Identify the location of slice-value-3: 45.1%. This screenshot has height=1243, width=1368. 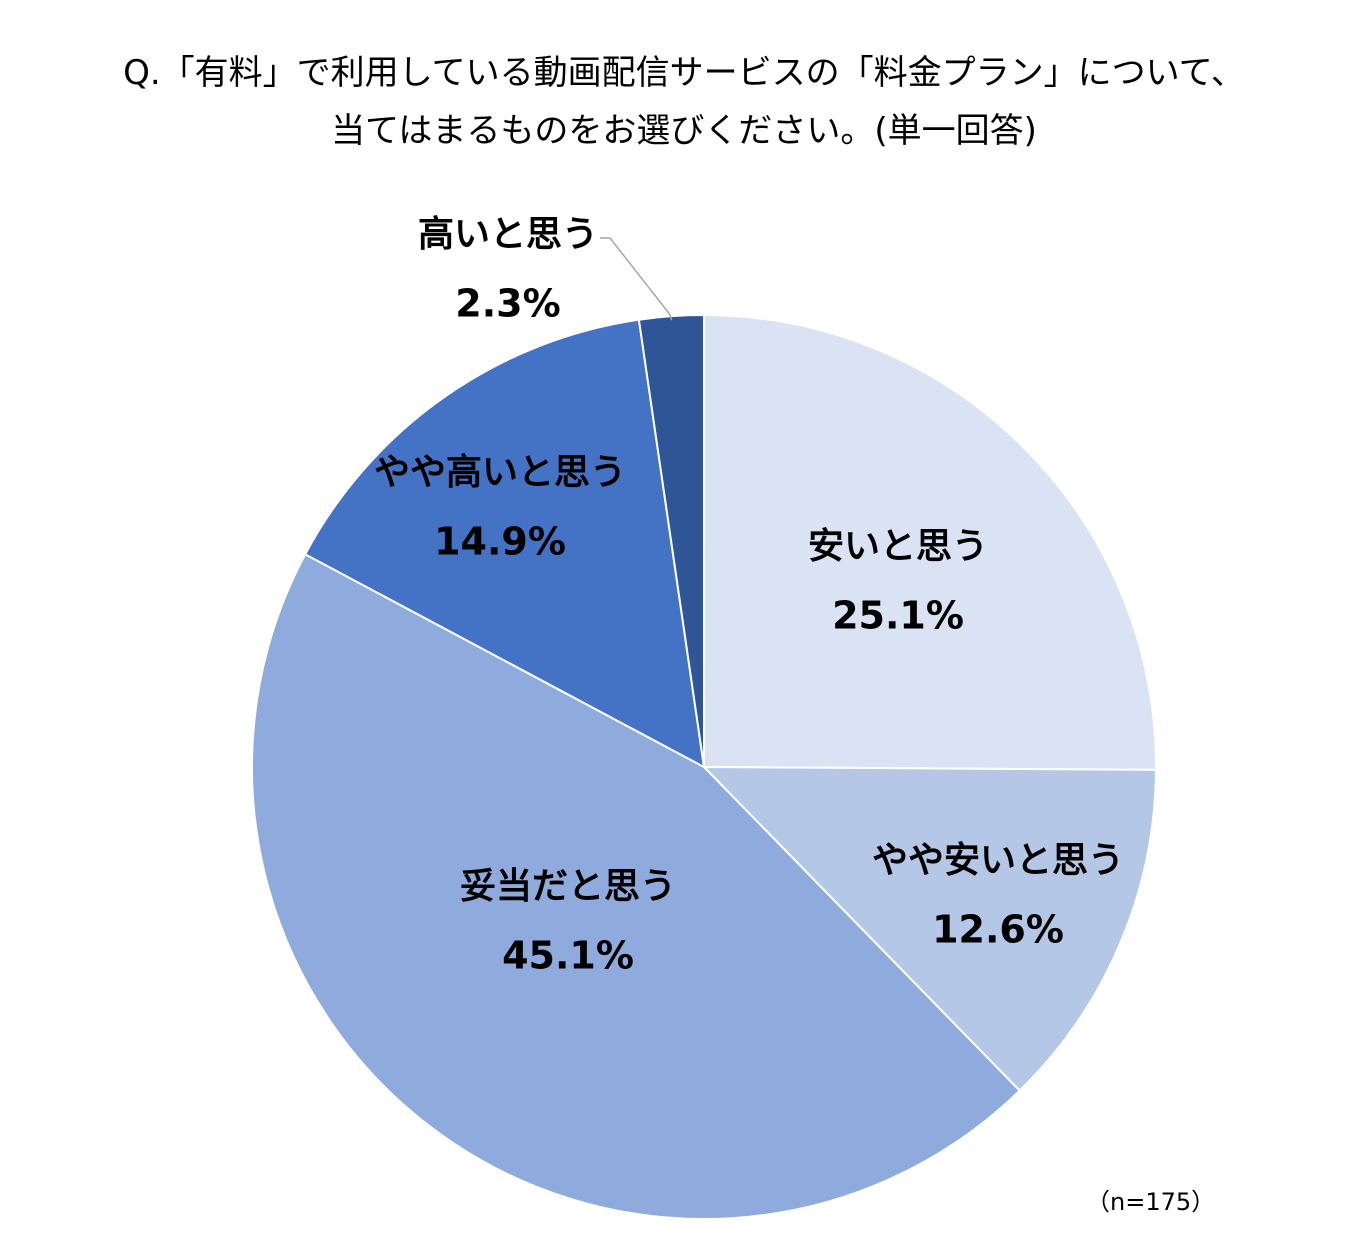
(568, 956).